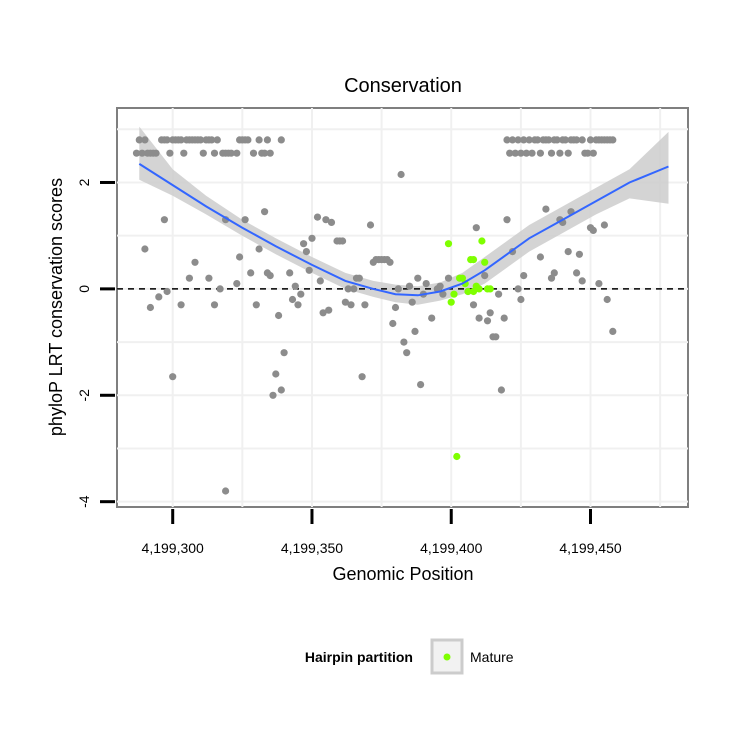 This screenshot has width=750, height=750. What do you see at coordinates (84, 501) in the screenshot?
I see `y-tick-label: -4` at bounding box center [84, 501].